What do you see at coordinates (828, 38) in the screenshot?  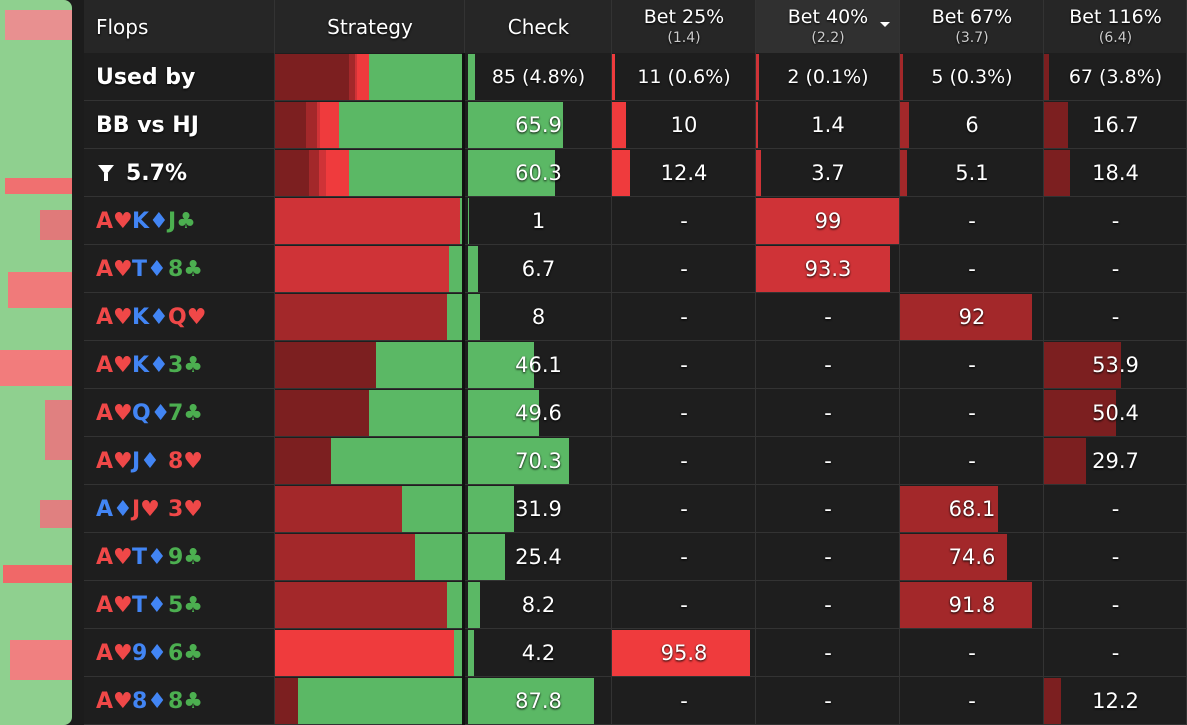 I see `header-sub: (2.2)` at bounding box center [828, 38].